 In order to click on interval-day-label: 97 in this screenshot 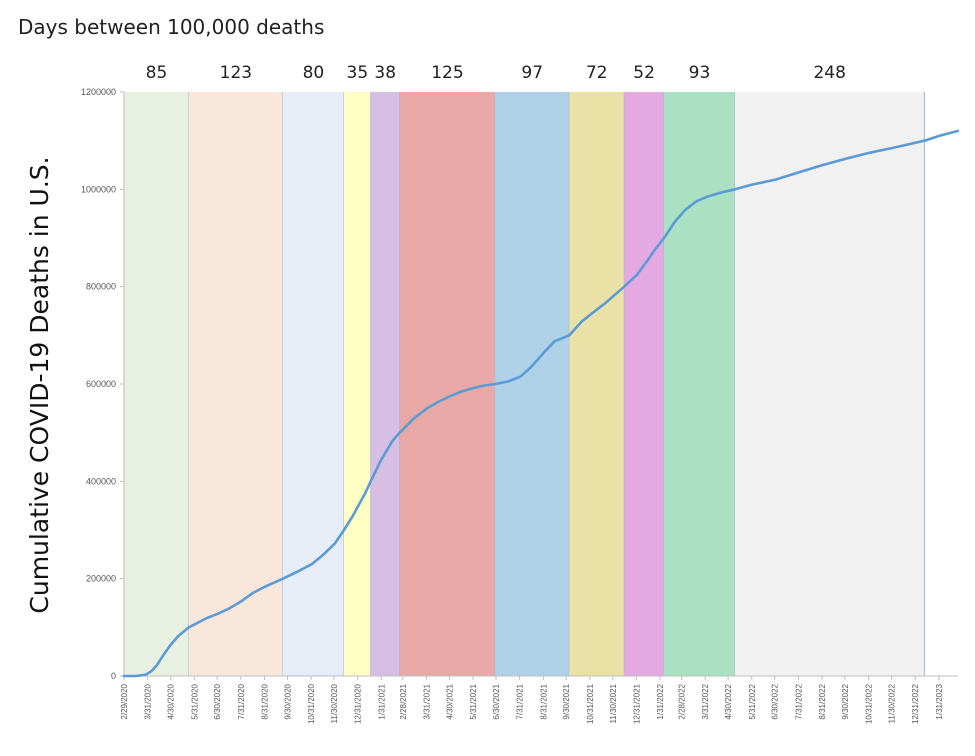, I will do `click(532, 73)`.